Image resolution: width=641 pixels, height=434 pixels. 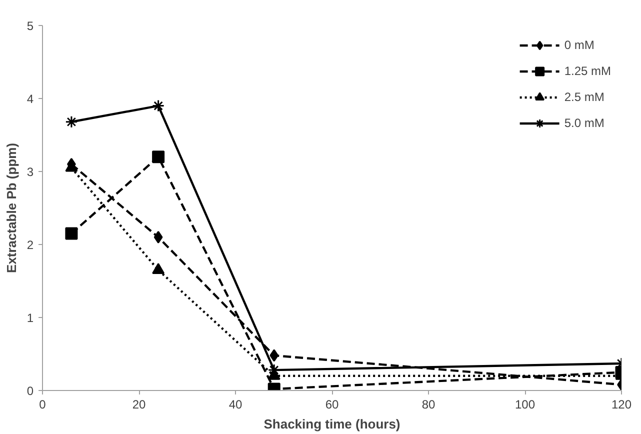 I want to click on y-tick-label: 5, so click(x=30, y=26).